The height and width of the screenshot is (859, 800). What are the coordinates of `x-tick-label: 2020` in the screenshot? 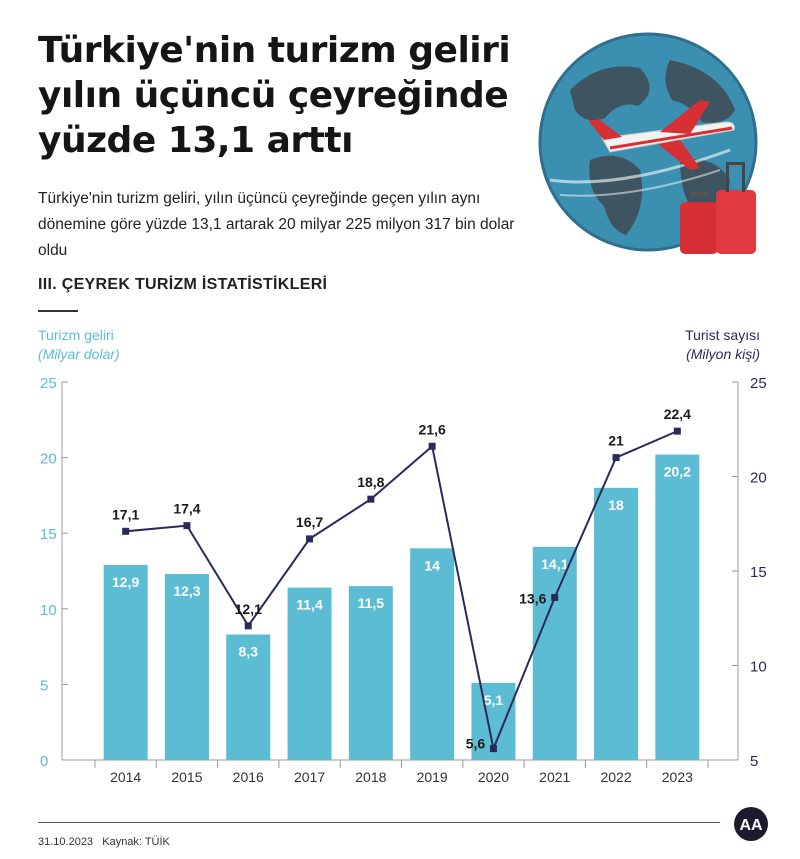 It's located at (493, 777).